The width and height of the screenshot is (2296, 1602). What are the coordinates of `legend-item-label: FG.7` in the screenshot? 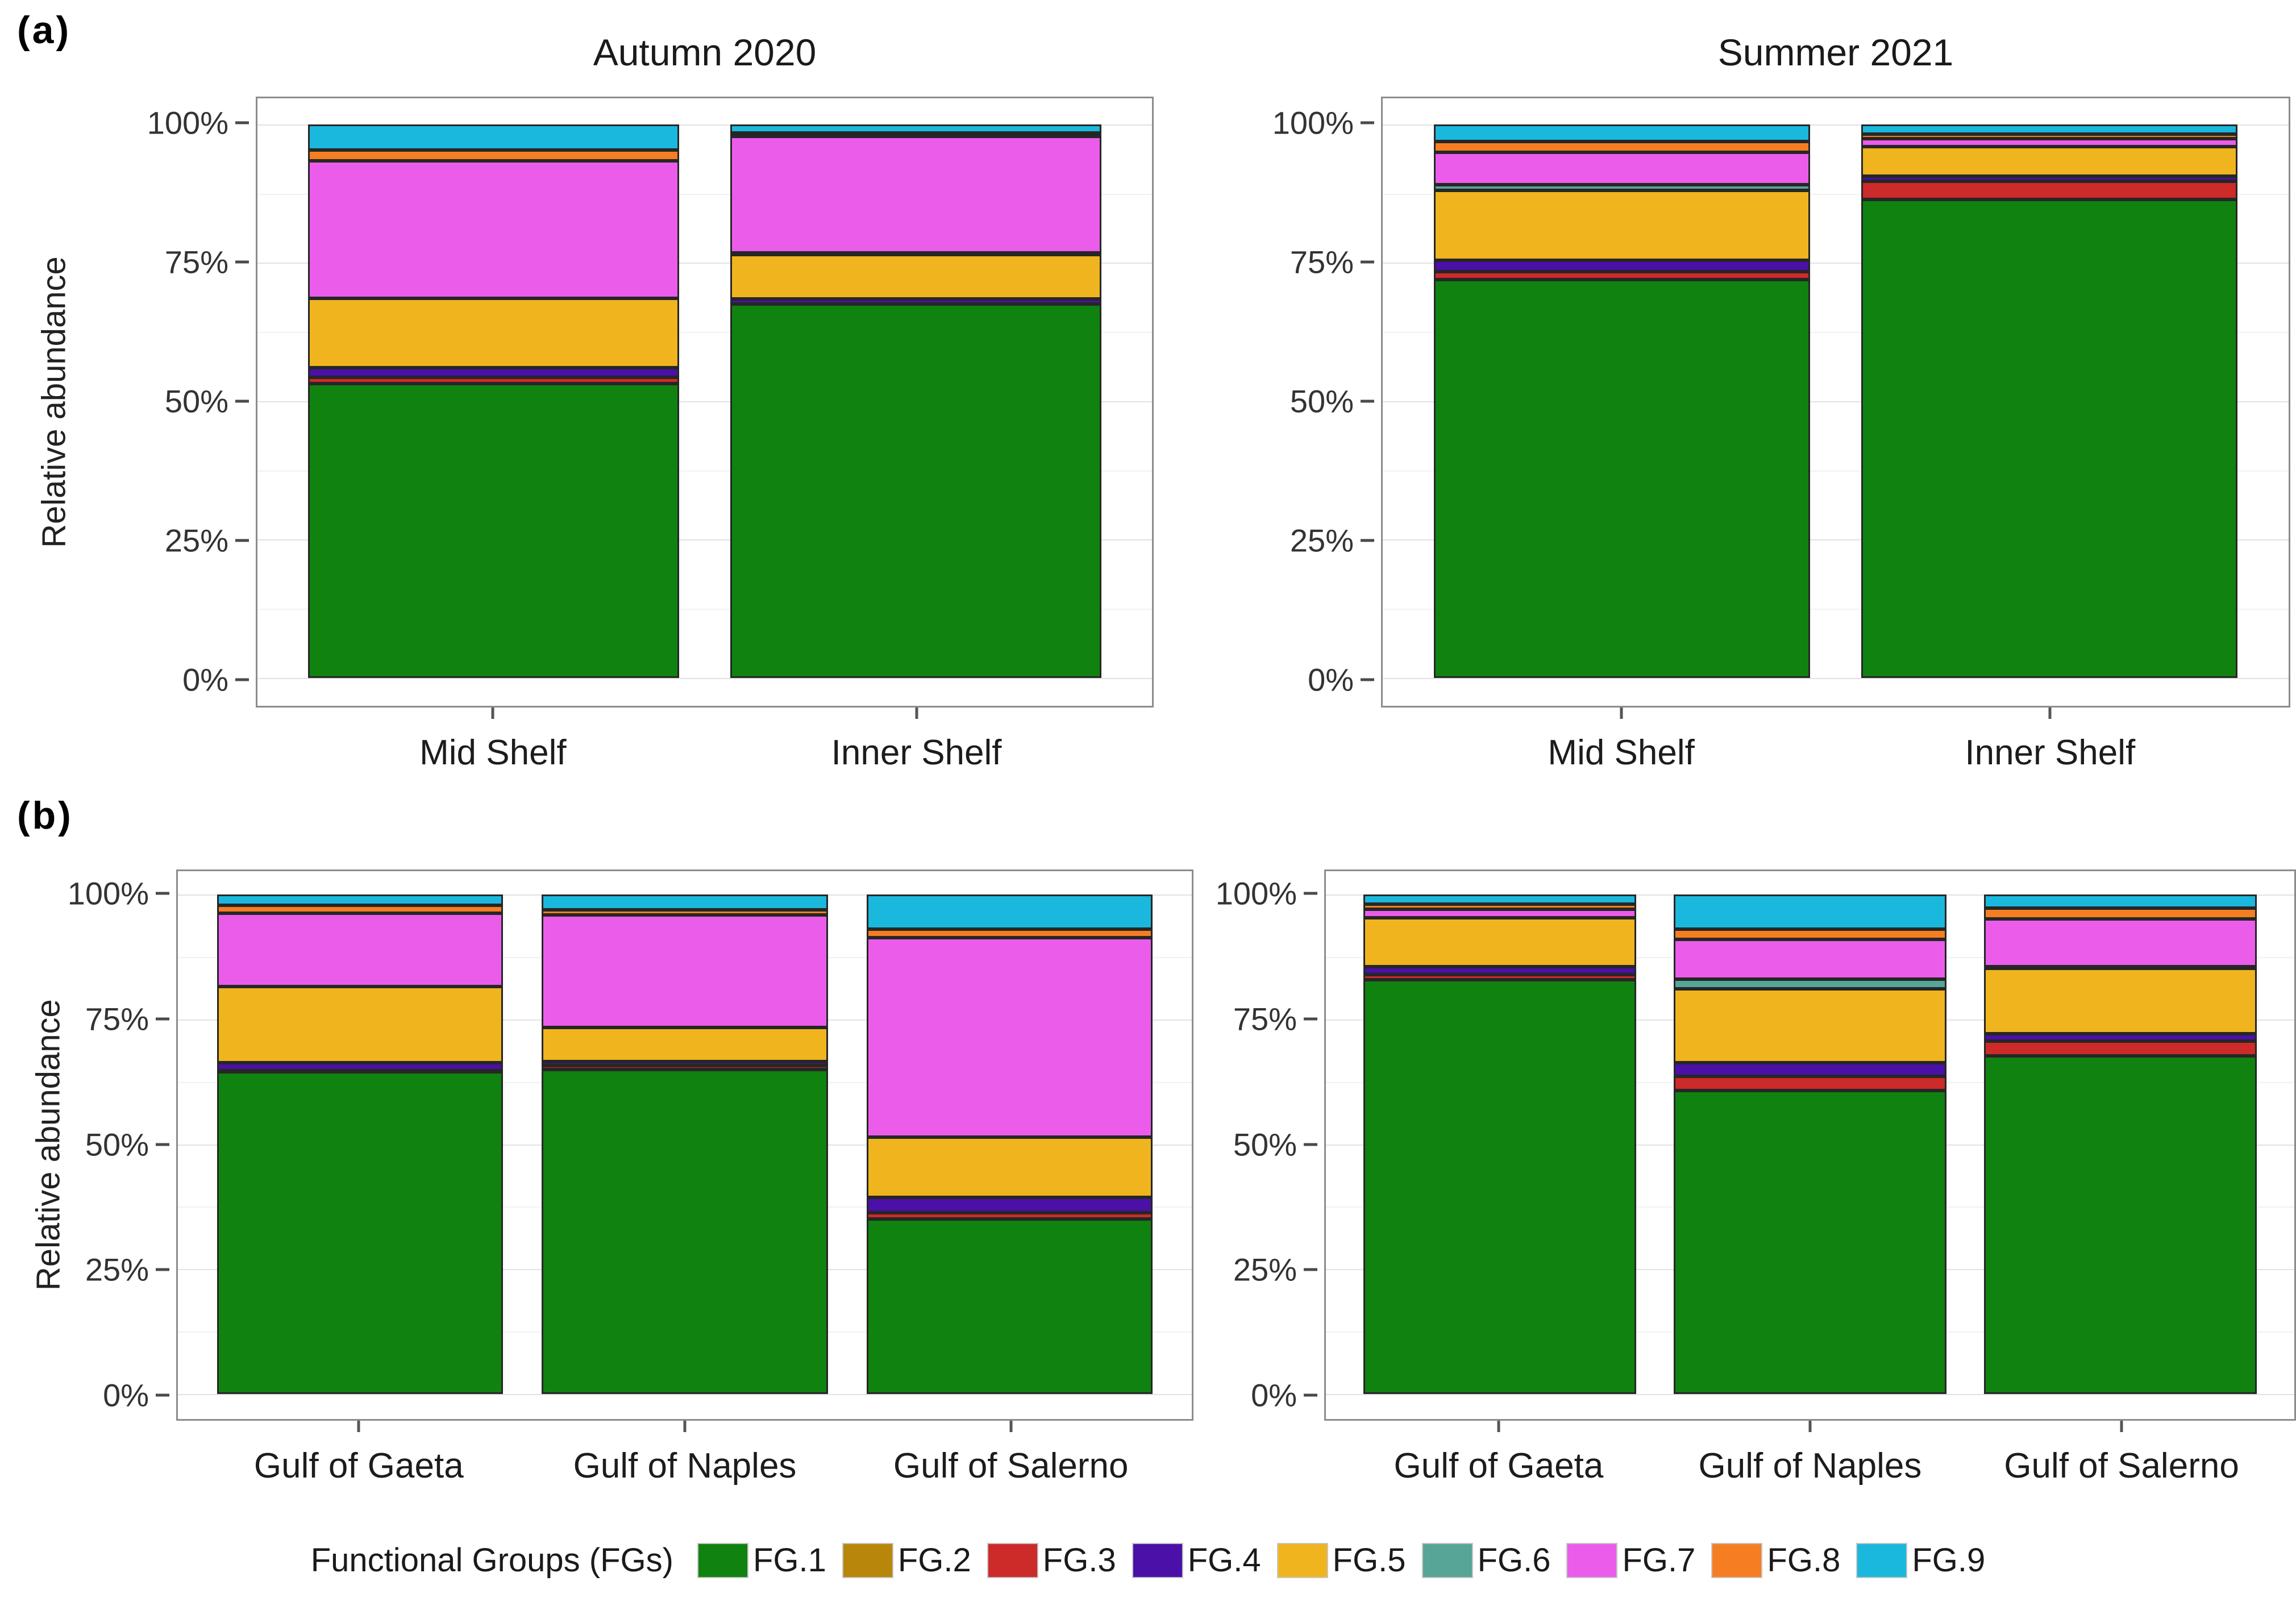 It's located at (1659, 1560).